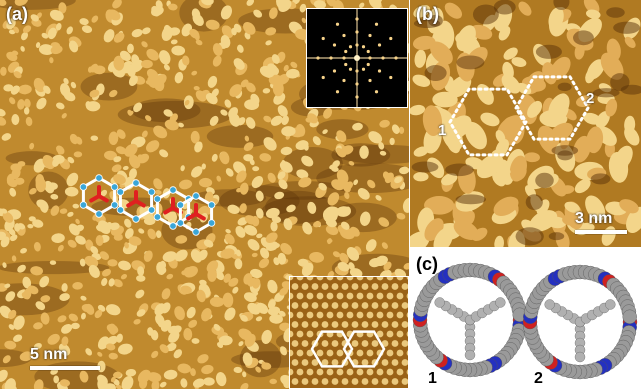  I want to click on lattice-pattern, so click(349, 332).